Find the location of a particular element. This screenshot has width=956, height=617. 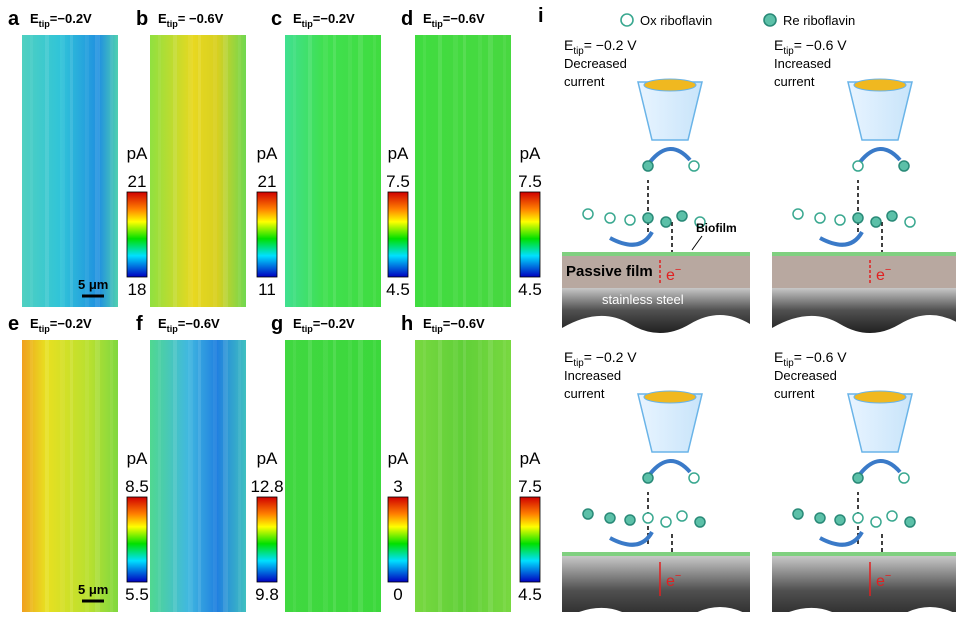

panel-letter: h is located at coordinates (407, 324).